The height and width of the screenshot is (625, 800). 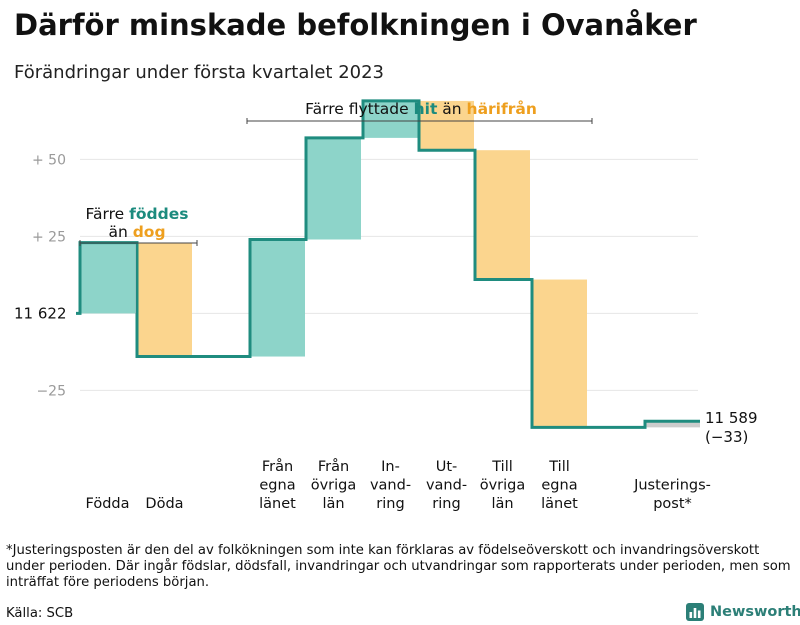 I want to click on bar-doda, so click(x=164, y=299).